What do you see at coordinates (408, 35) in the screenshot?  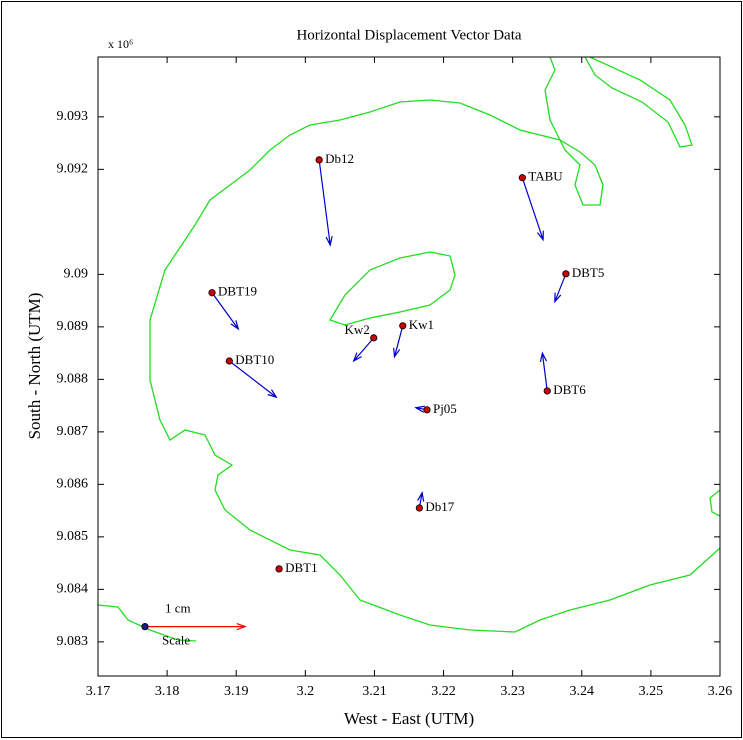 I see `chart-title: Horizontal Displacement Vector Data` at bounding box center [408, 35].